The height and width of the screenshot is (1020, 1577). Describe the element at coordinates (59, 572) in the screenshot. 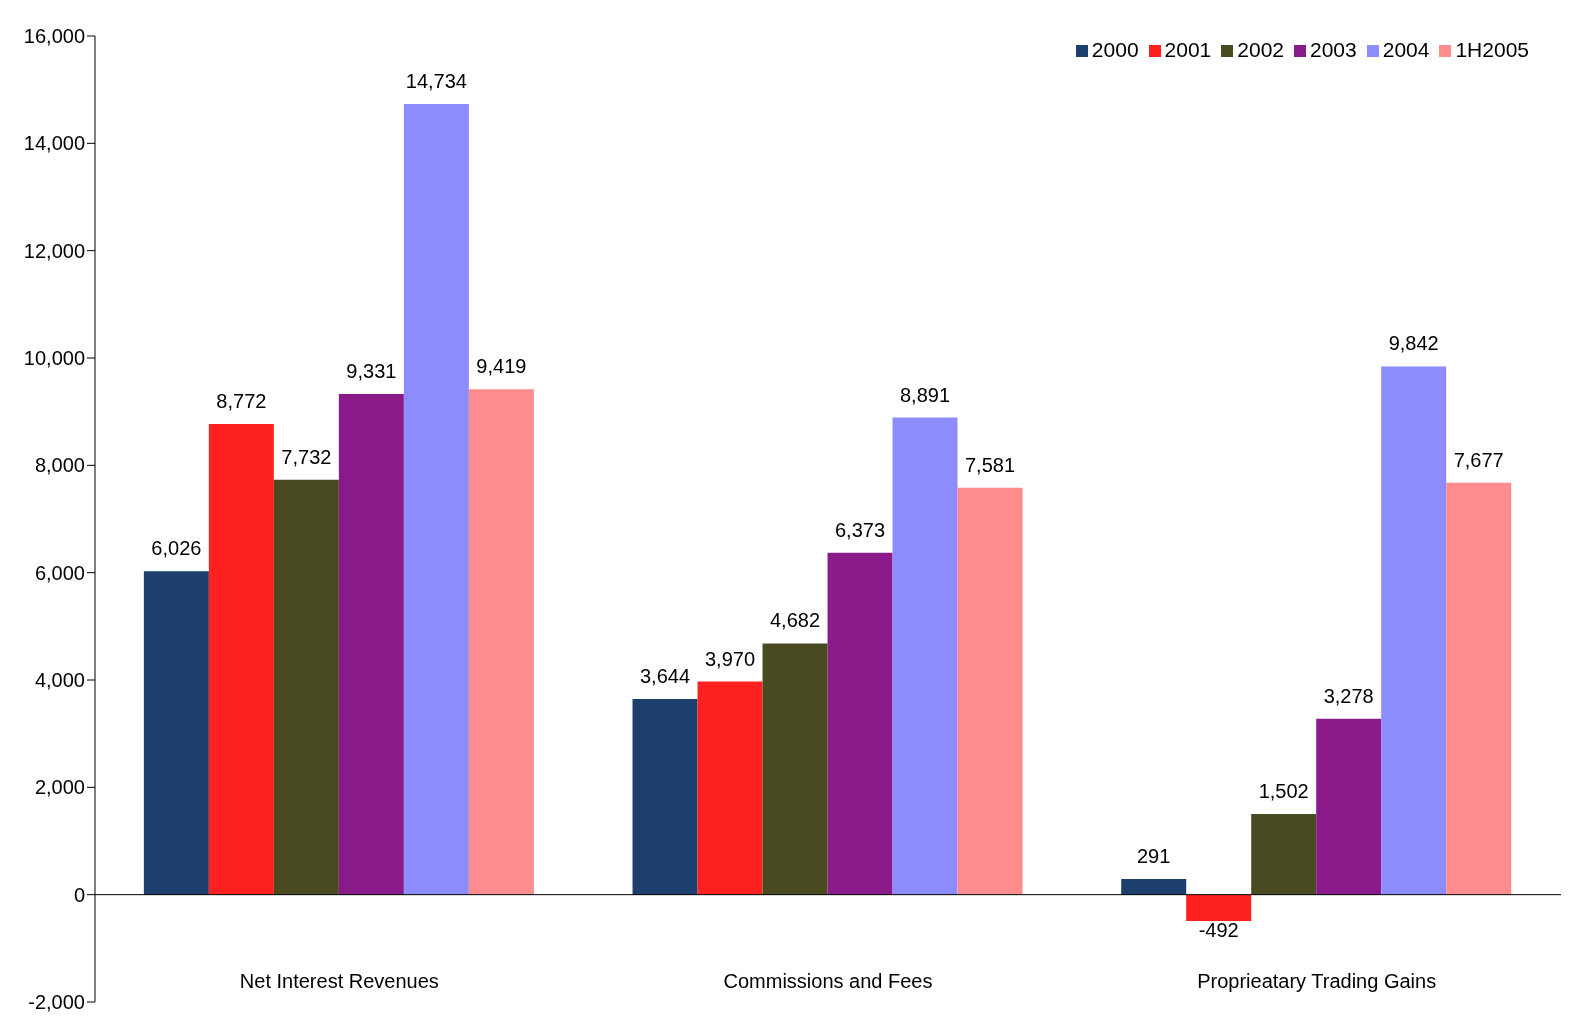

I see `y-tick-label: 6,000` at that location.